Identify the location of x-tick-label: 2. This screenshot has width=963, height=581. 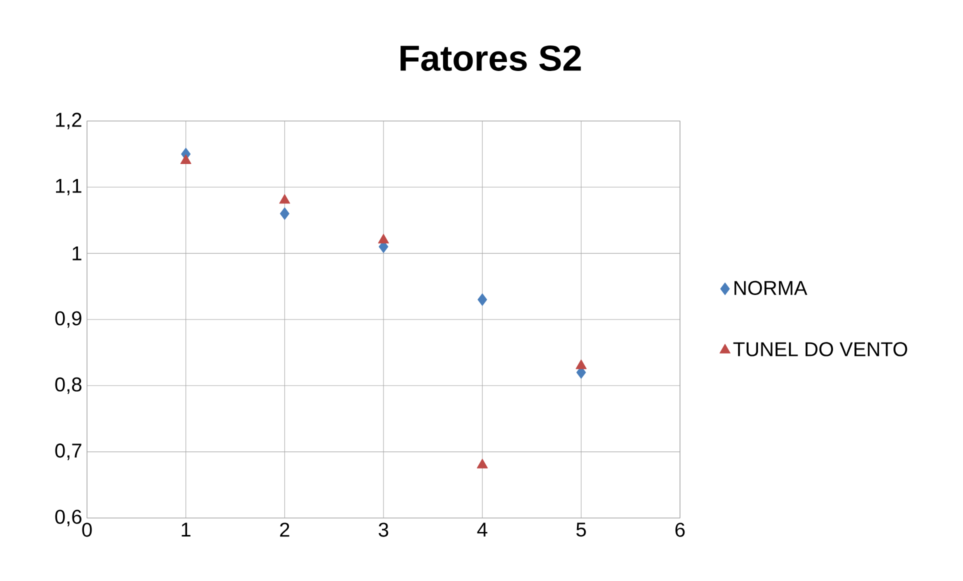
(285, 529).